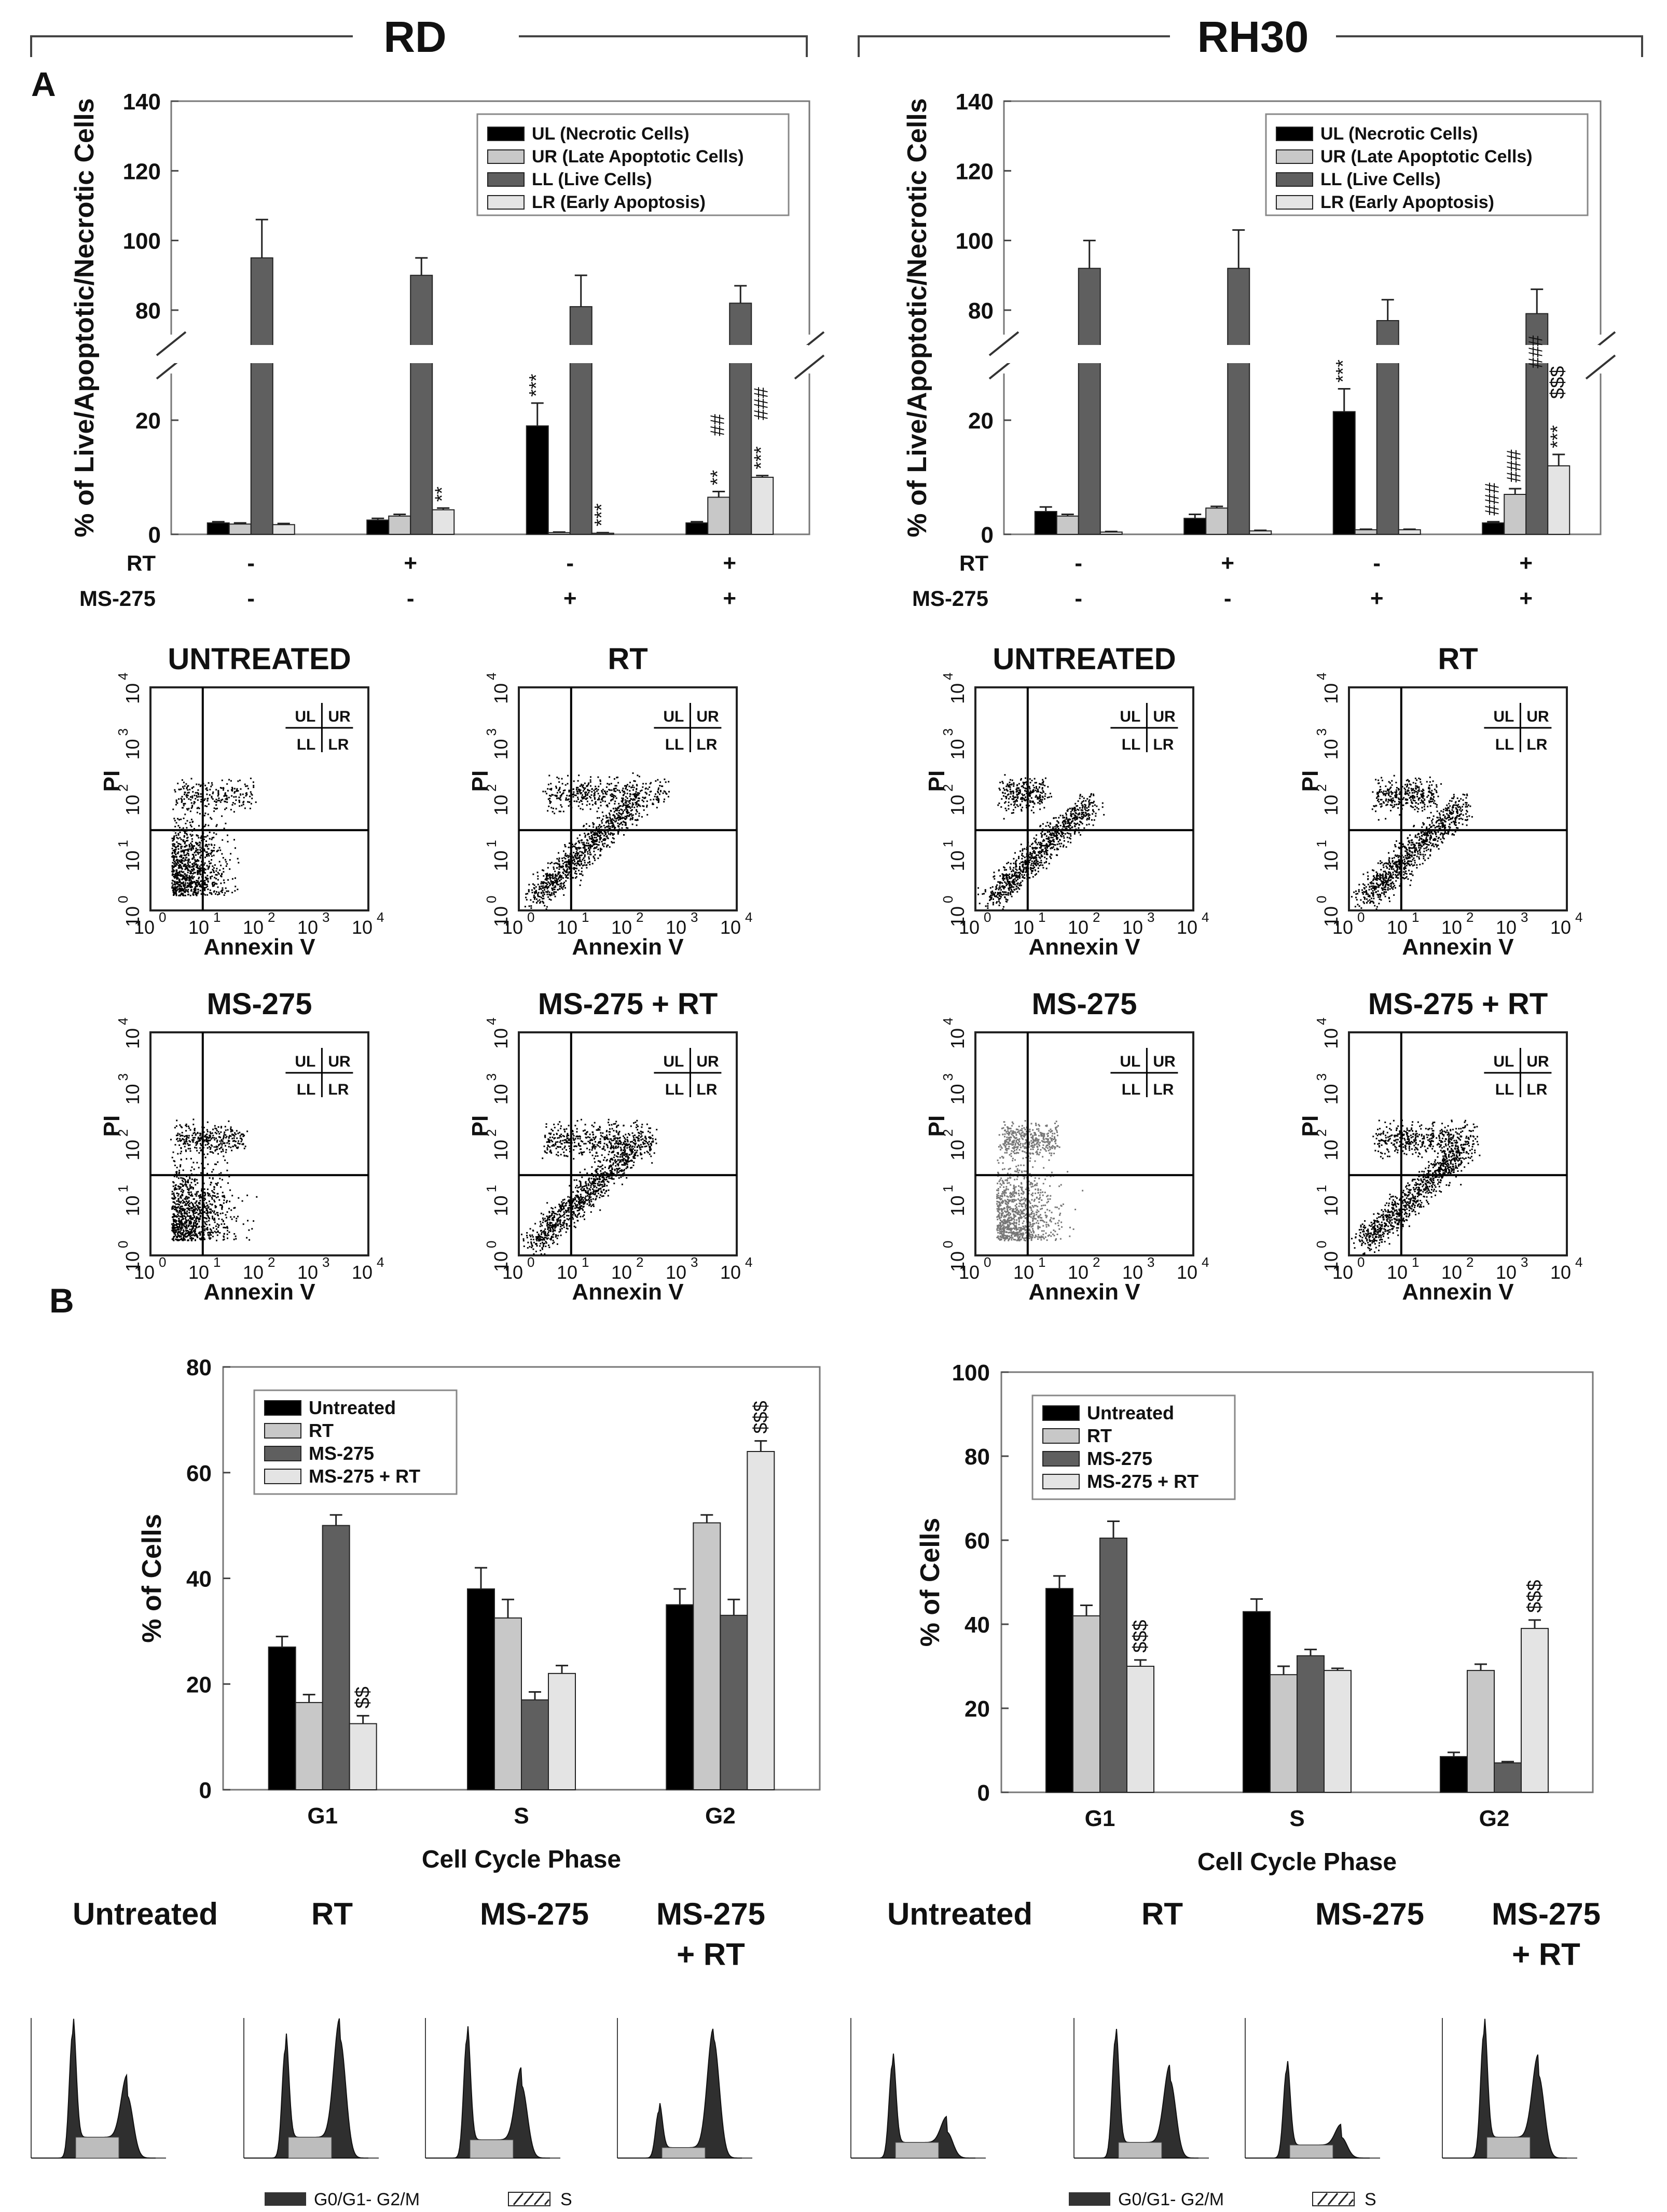  Describe the element at coordinates (761, 403) in the screenshot. I see `significance-mark: ###` at that location.